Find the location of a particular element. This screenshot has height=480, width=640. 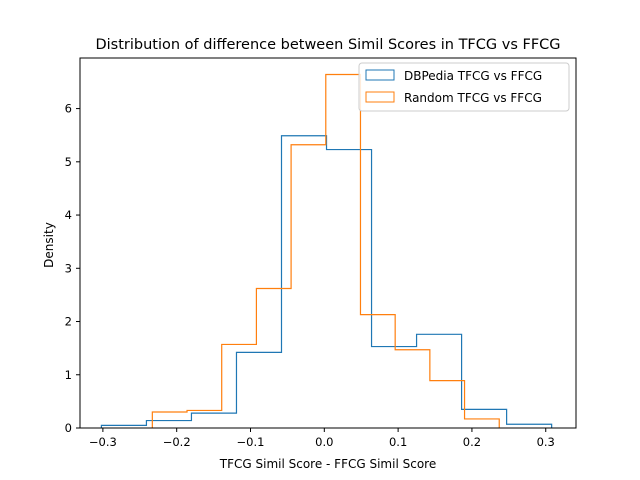

y-tick-label: 0 is located at coordinates (68, 428).